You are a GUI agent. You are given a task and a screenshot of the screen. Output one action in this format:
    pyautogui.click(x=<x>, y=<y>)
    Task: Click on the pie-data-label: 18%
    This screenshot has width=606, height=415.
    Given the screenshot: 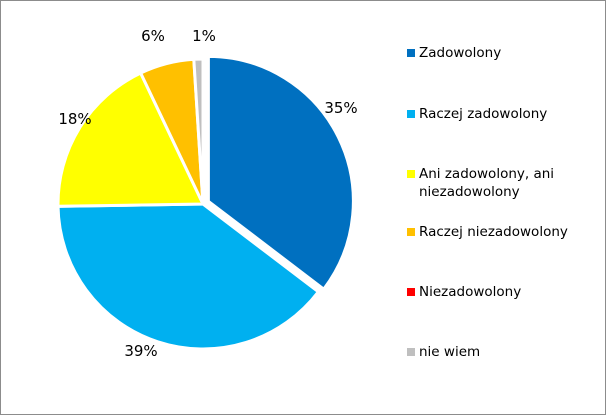 What is the action you would take?
    pyautogui.click(x=74, y=119)
    